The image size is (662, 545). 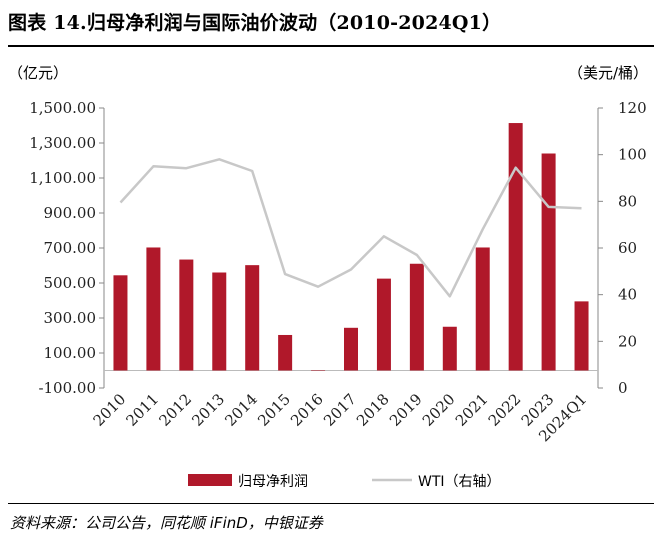 What do you see at coordinates (472, 410) in the screenshot?
I see `x-tick-label: 2021` at bounding box center [472, 410].